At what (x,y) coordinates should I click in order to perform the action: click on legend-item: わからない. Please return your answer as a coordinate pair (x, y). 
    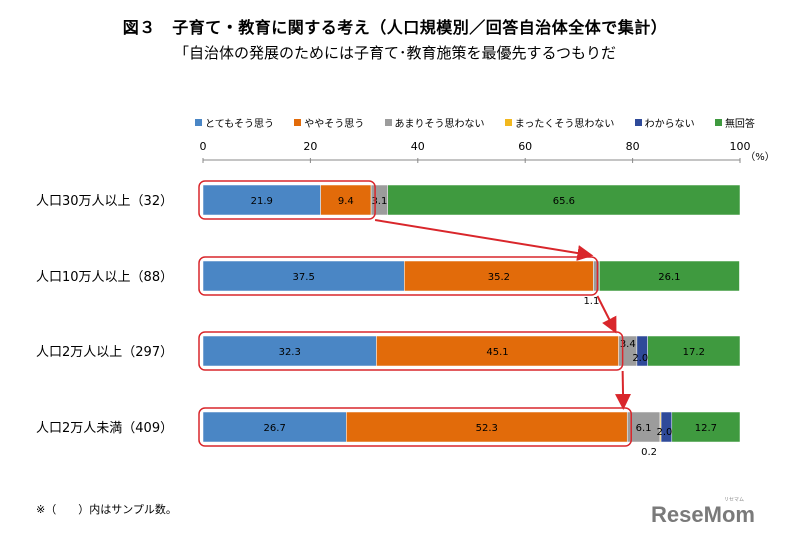
    Looking at the image, I should click on (664, 122).